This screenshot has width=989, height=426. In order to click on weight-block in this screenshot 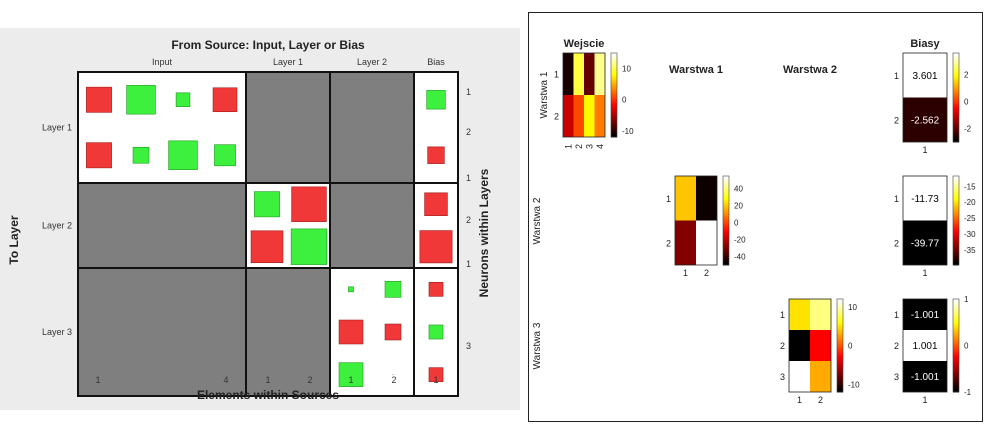, I will do `click(436, 127)`.